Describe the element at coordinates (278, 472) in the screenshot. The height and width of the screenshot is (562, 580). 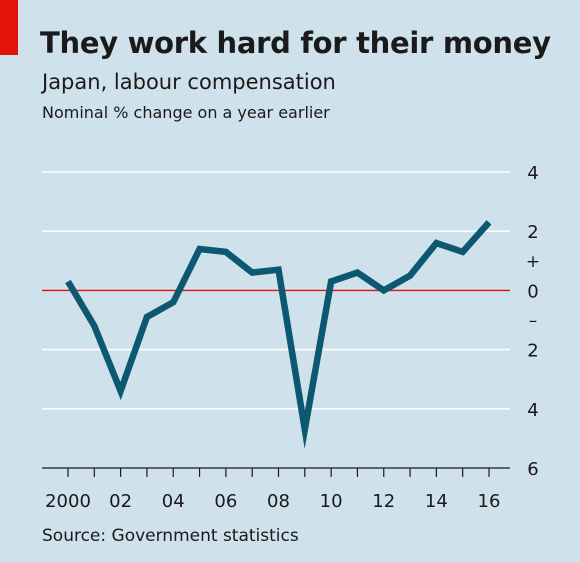
I see `x-axis` at that location.